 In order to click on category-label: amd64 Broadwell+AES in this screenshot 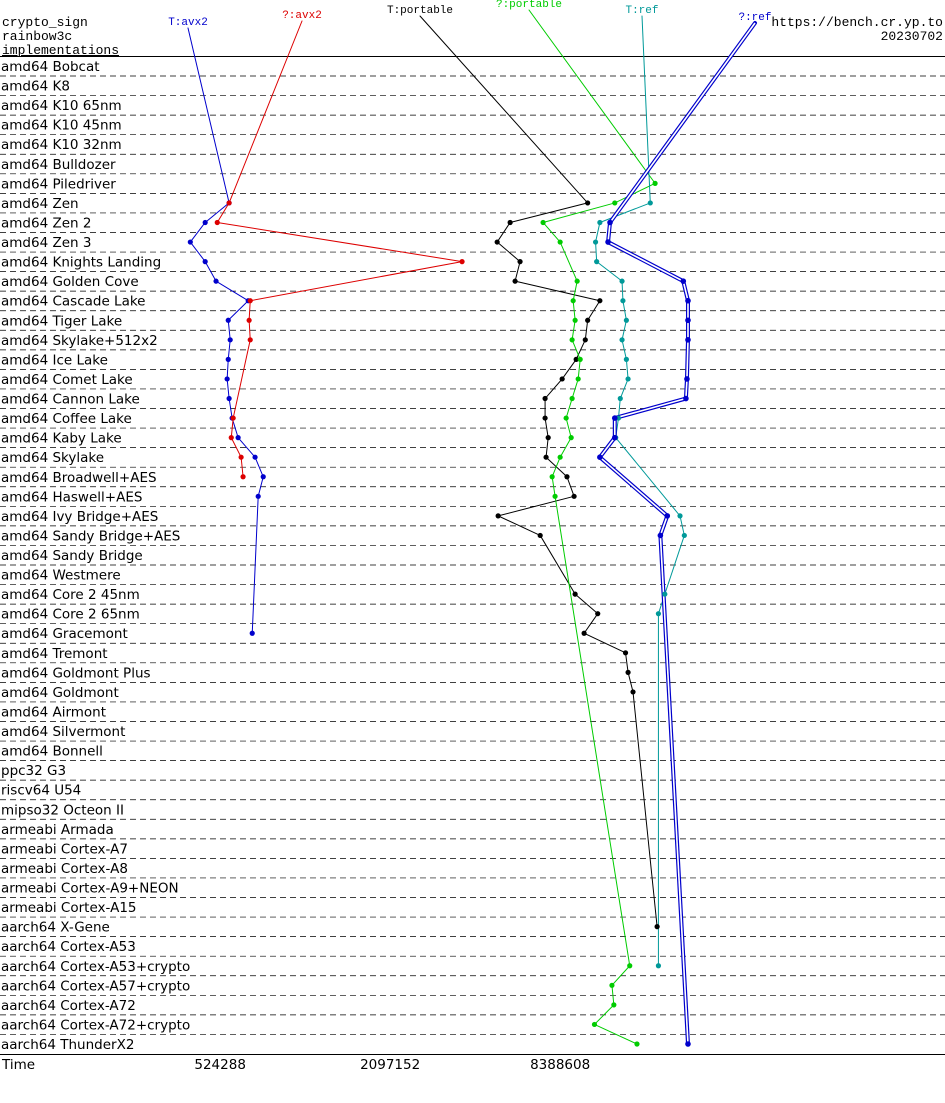, I will do `click(79, 478)`.